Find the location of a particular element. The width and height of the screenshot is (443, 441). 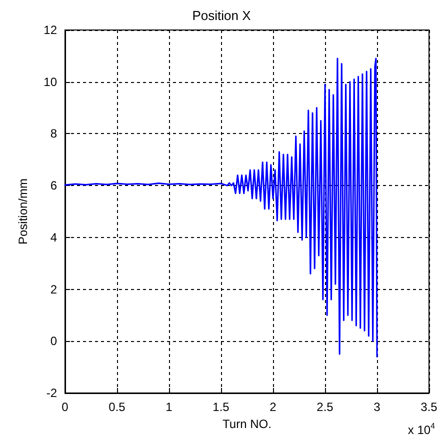

x-tick-label: 3 is located at coordinates (377, 407).